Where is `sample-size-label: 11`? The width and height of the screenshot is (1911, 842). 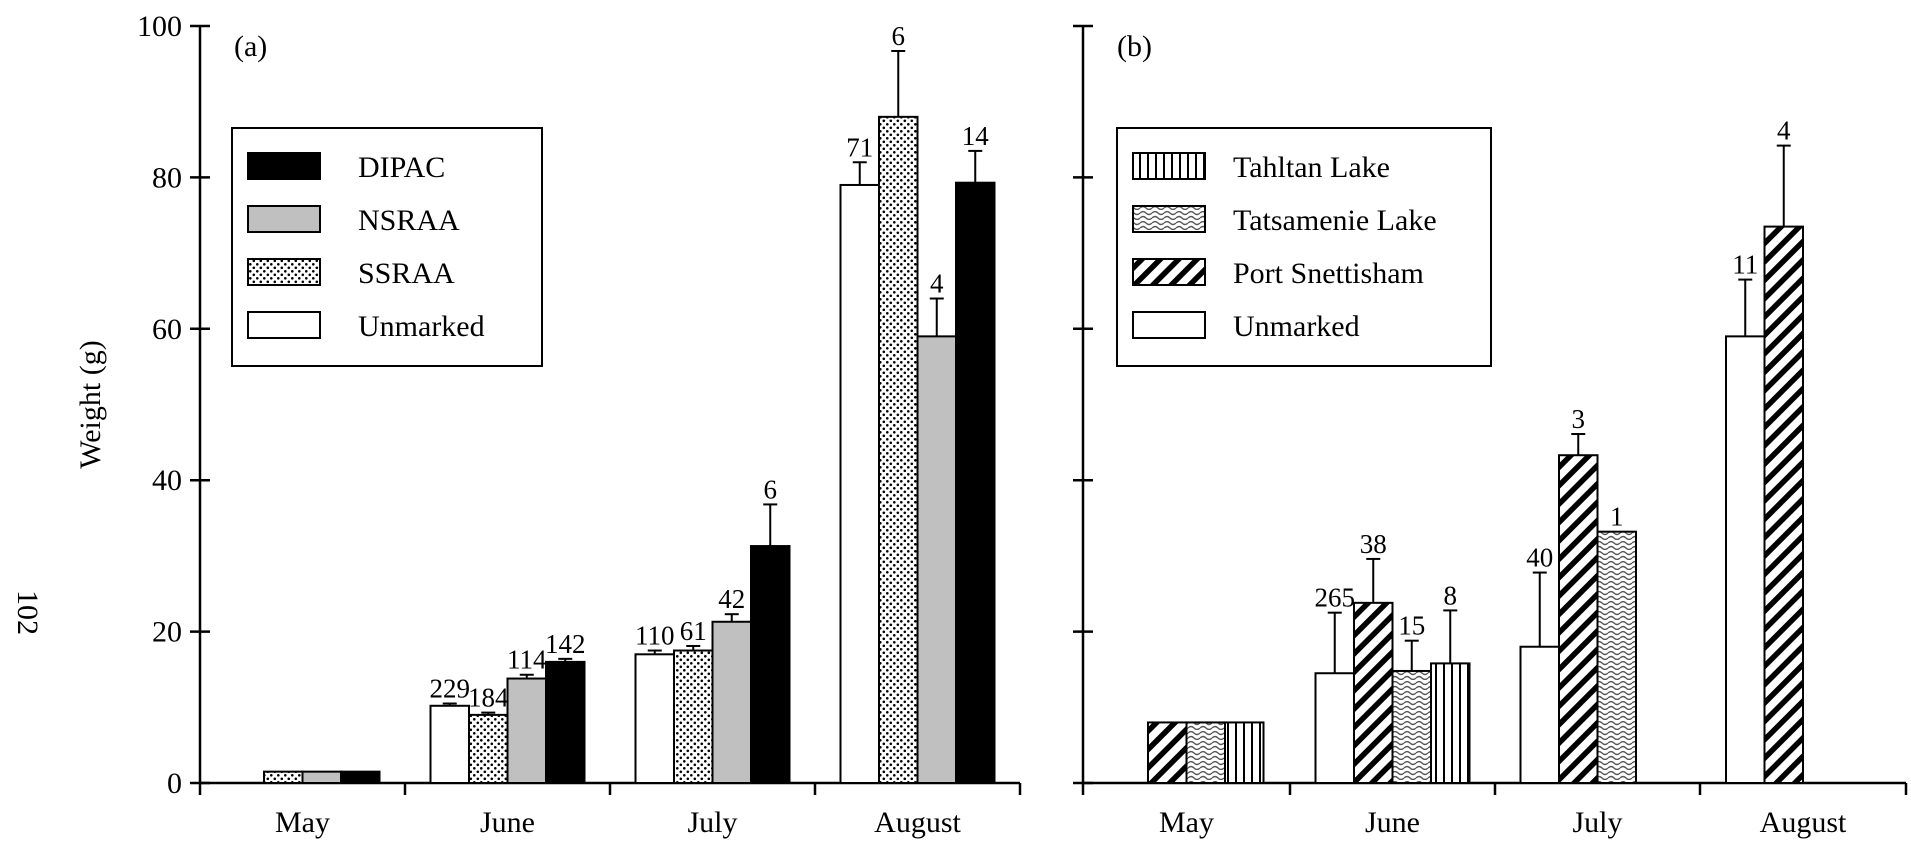 sample-size-label: 11 is located at coordinates (1745, 265).